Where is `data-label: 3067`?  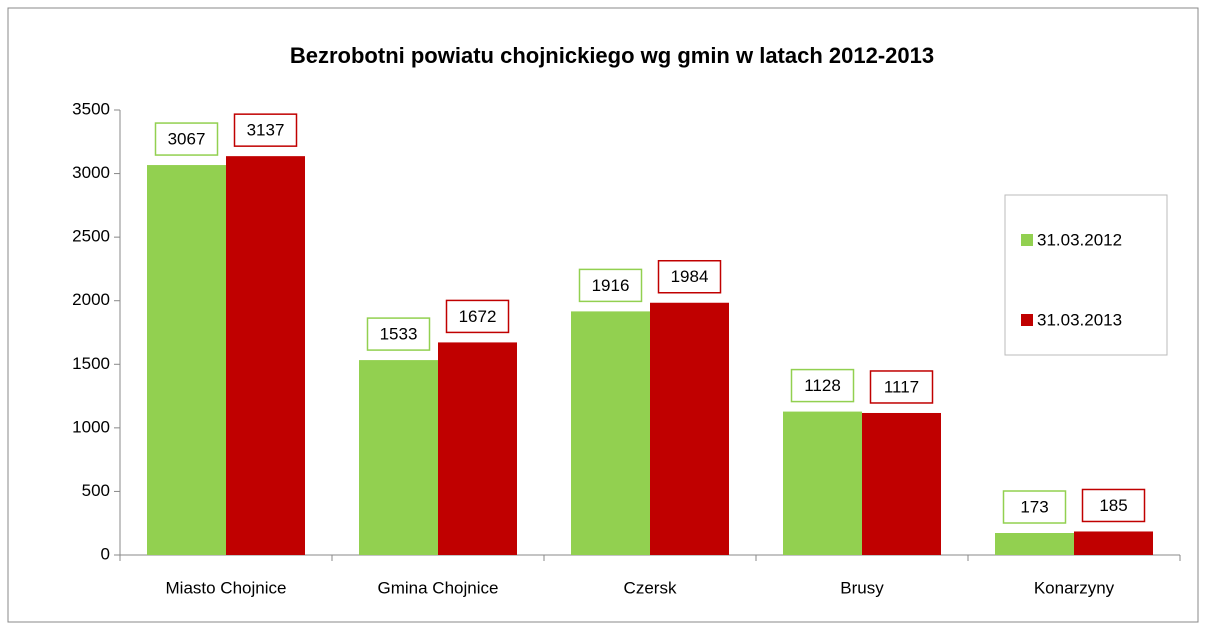
data-label: 3067 is located at coordinates (187, 139).